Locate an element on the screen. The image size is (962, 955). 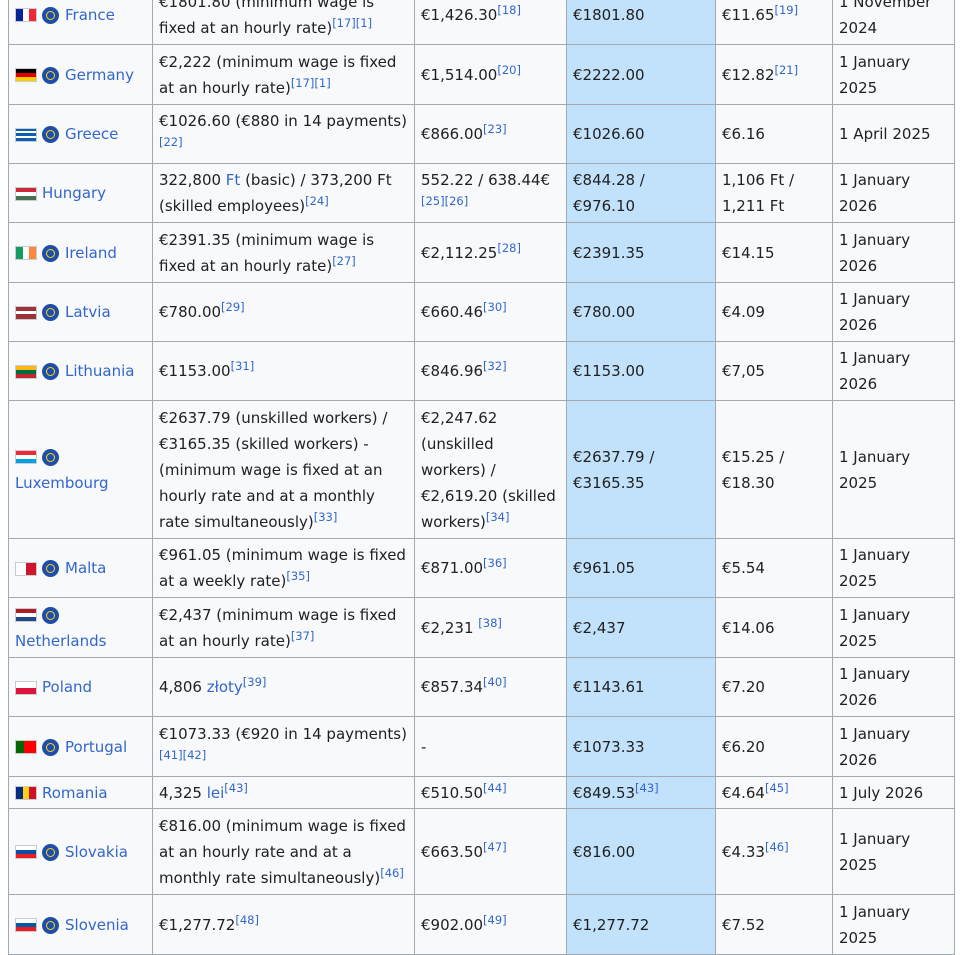
value-cell: €816.00 is located at coordinates (641, 851).